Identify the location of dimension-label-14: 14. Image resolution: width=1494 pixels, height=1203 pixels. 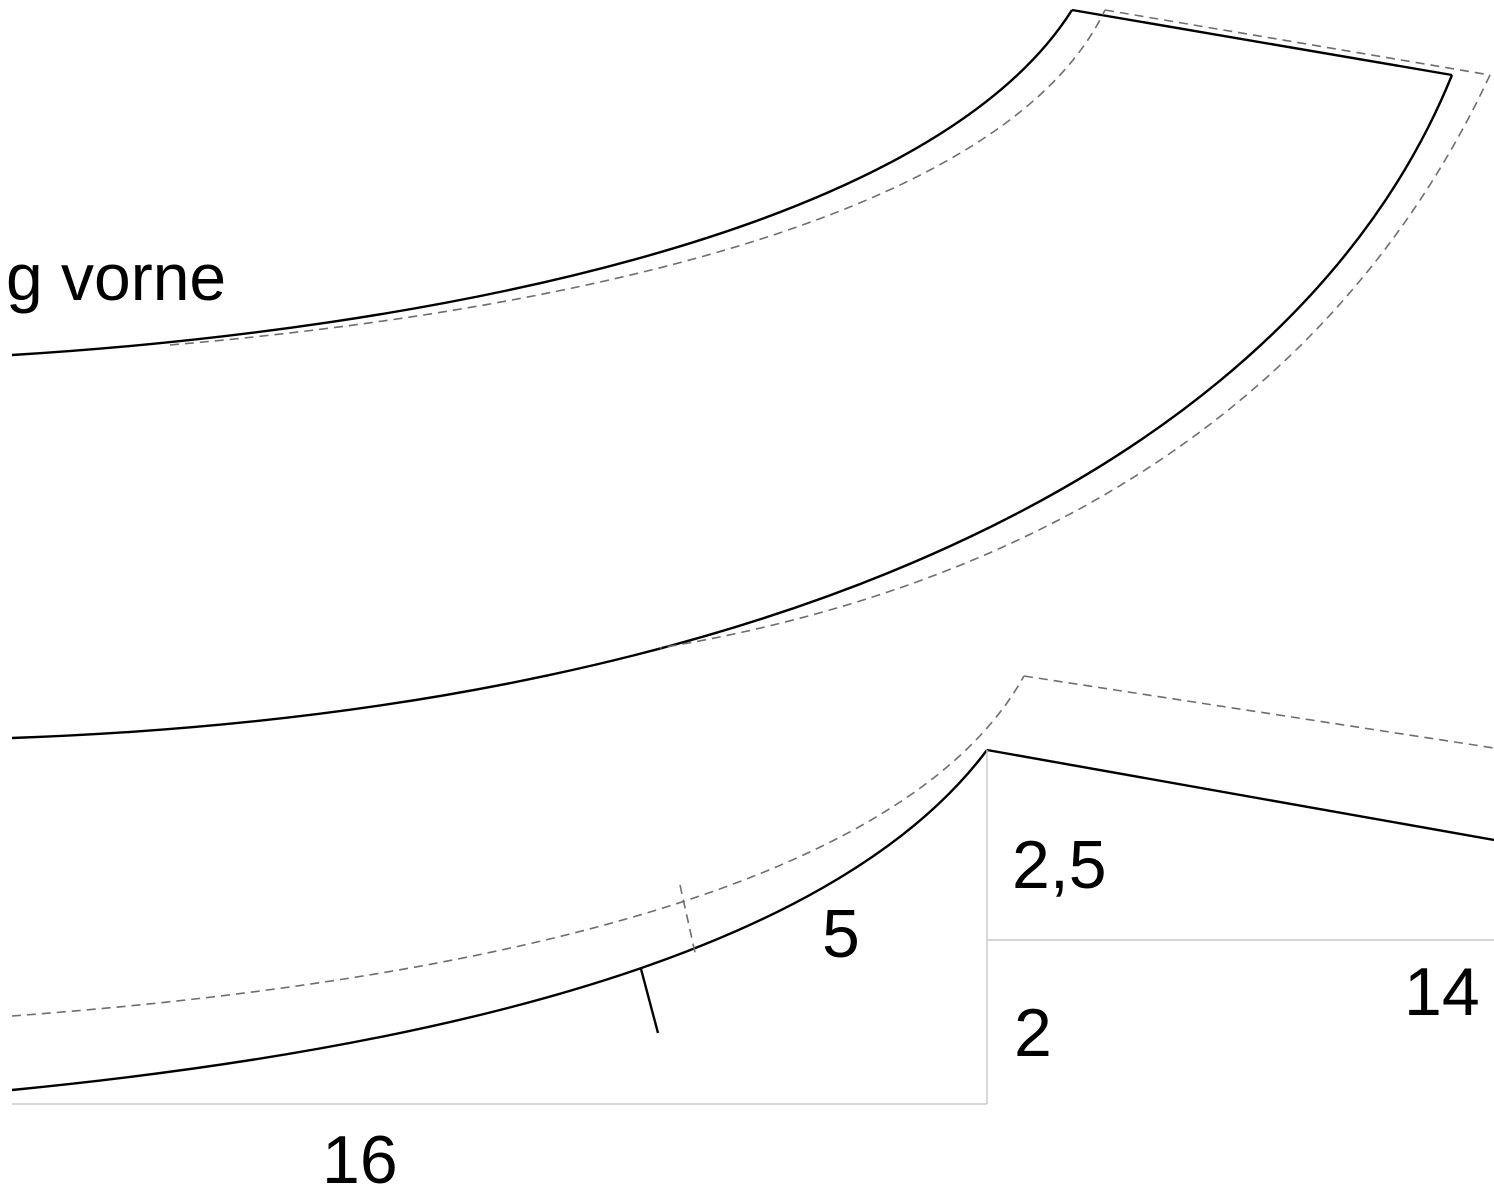
(1442, 992).